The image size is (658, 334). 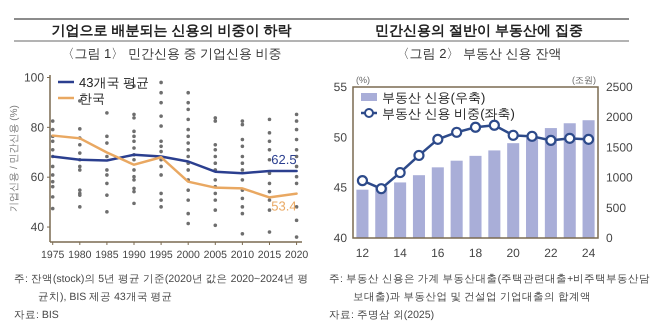 I want to click on x-tick-label: 2015, so click(x=270, y=255).